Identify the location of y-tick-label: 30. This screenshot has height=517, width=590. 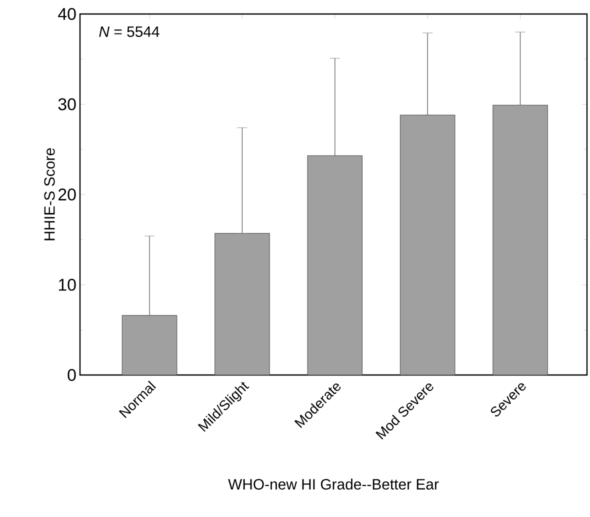
(67, 104).